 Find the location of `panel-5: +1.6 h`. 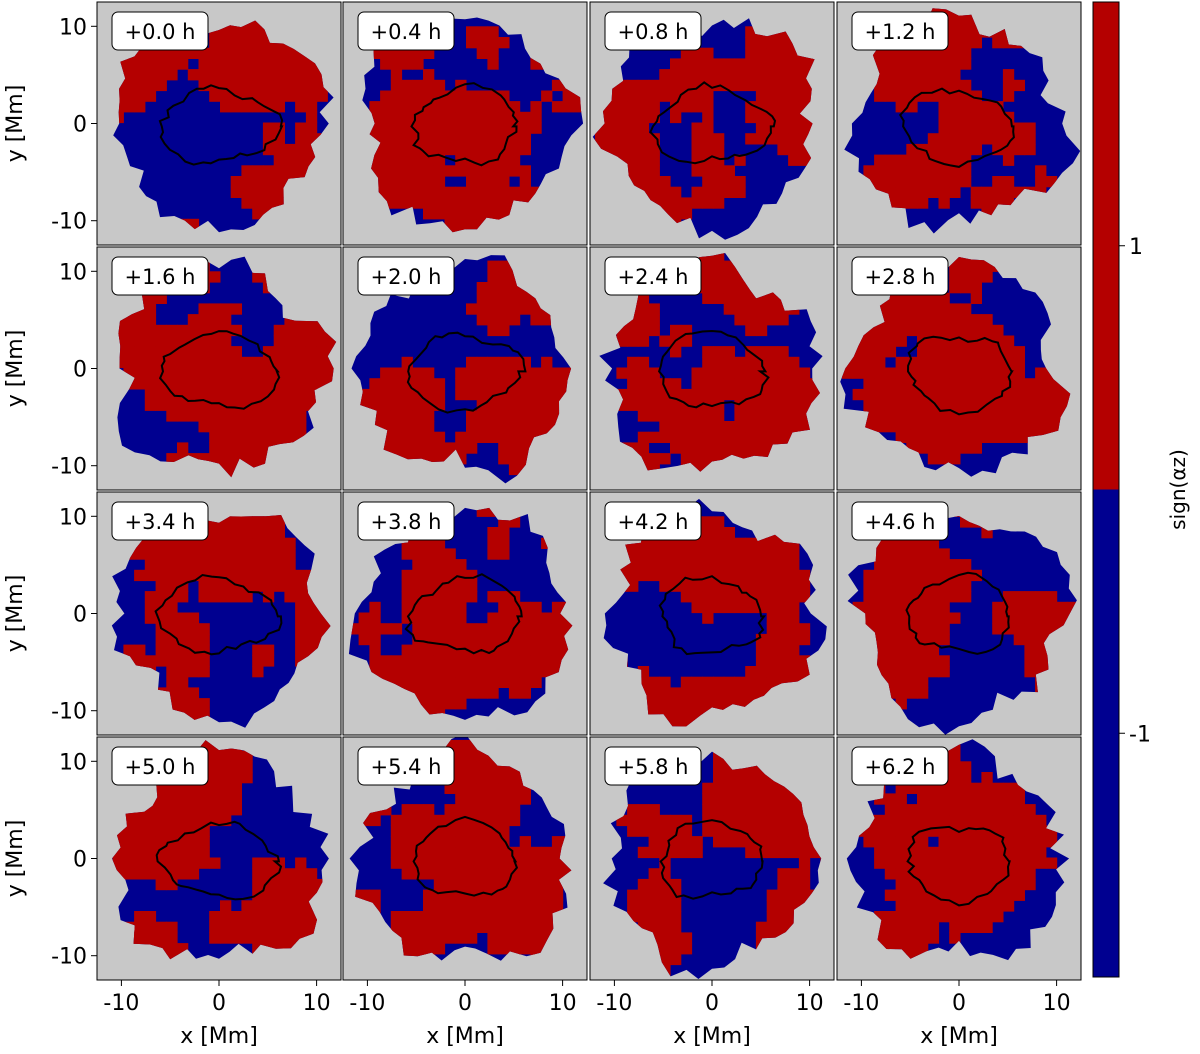

panel-5: +1.6 h is located at coordinates (219, 368).